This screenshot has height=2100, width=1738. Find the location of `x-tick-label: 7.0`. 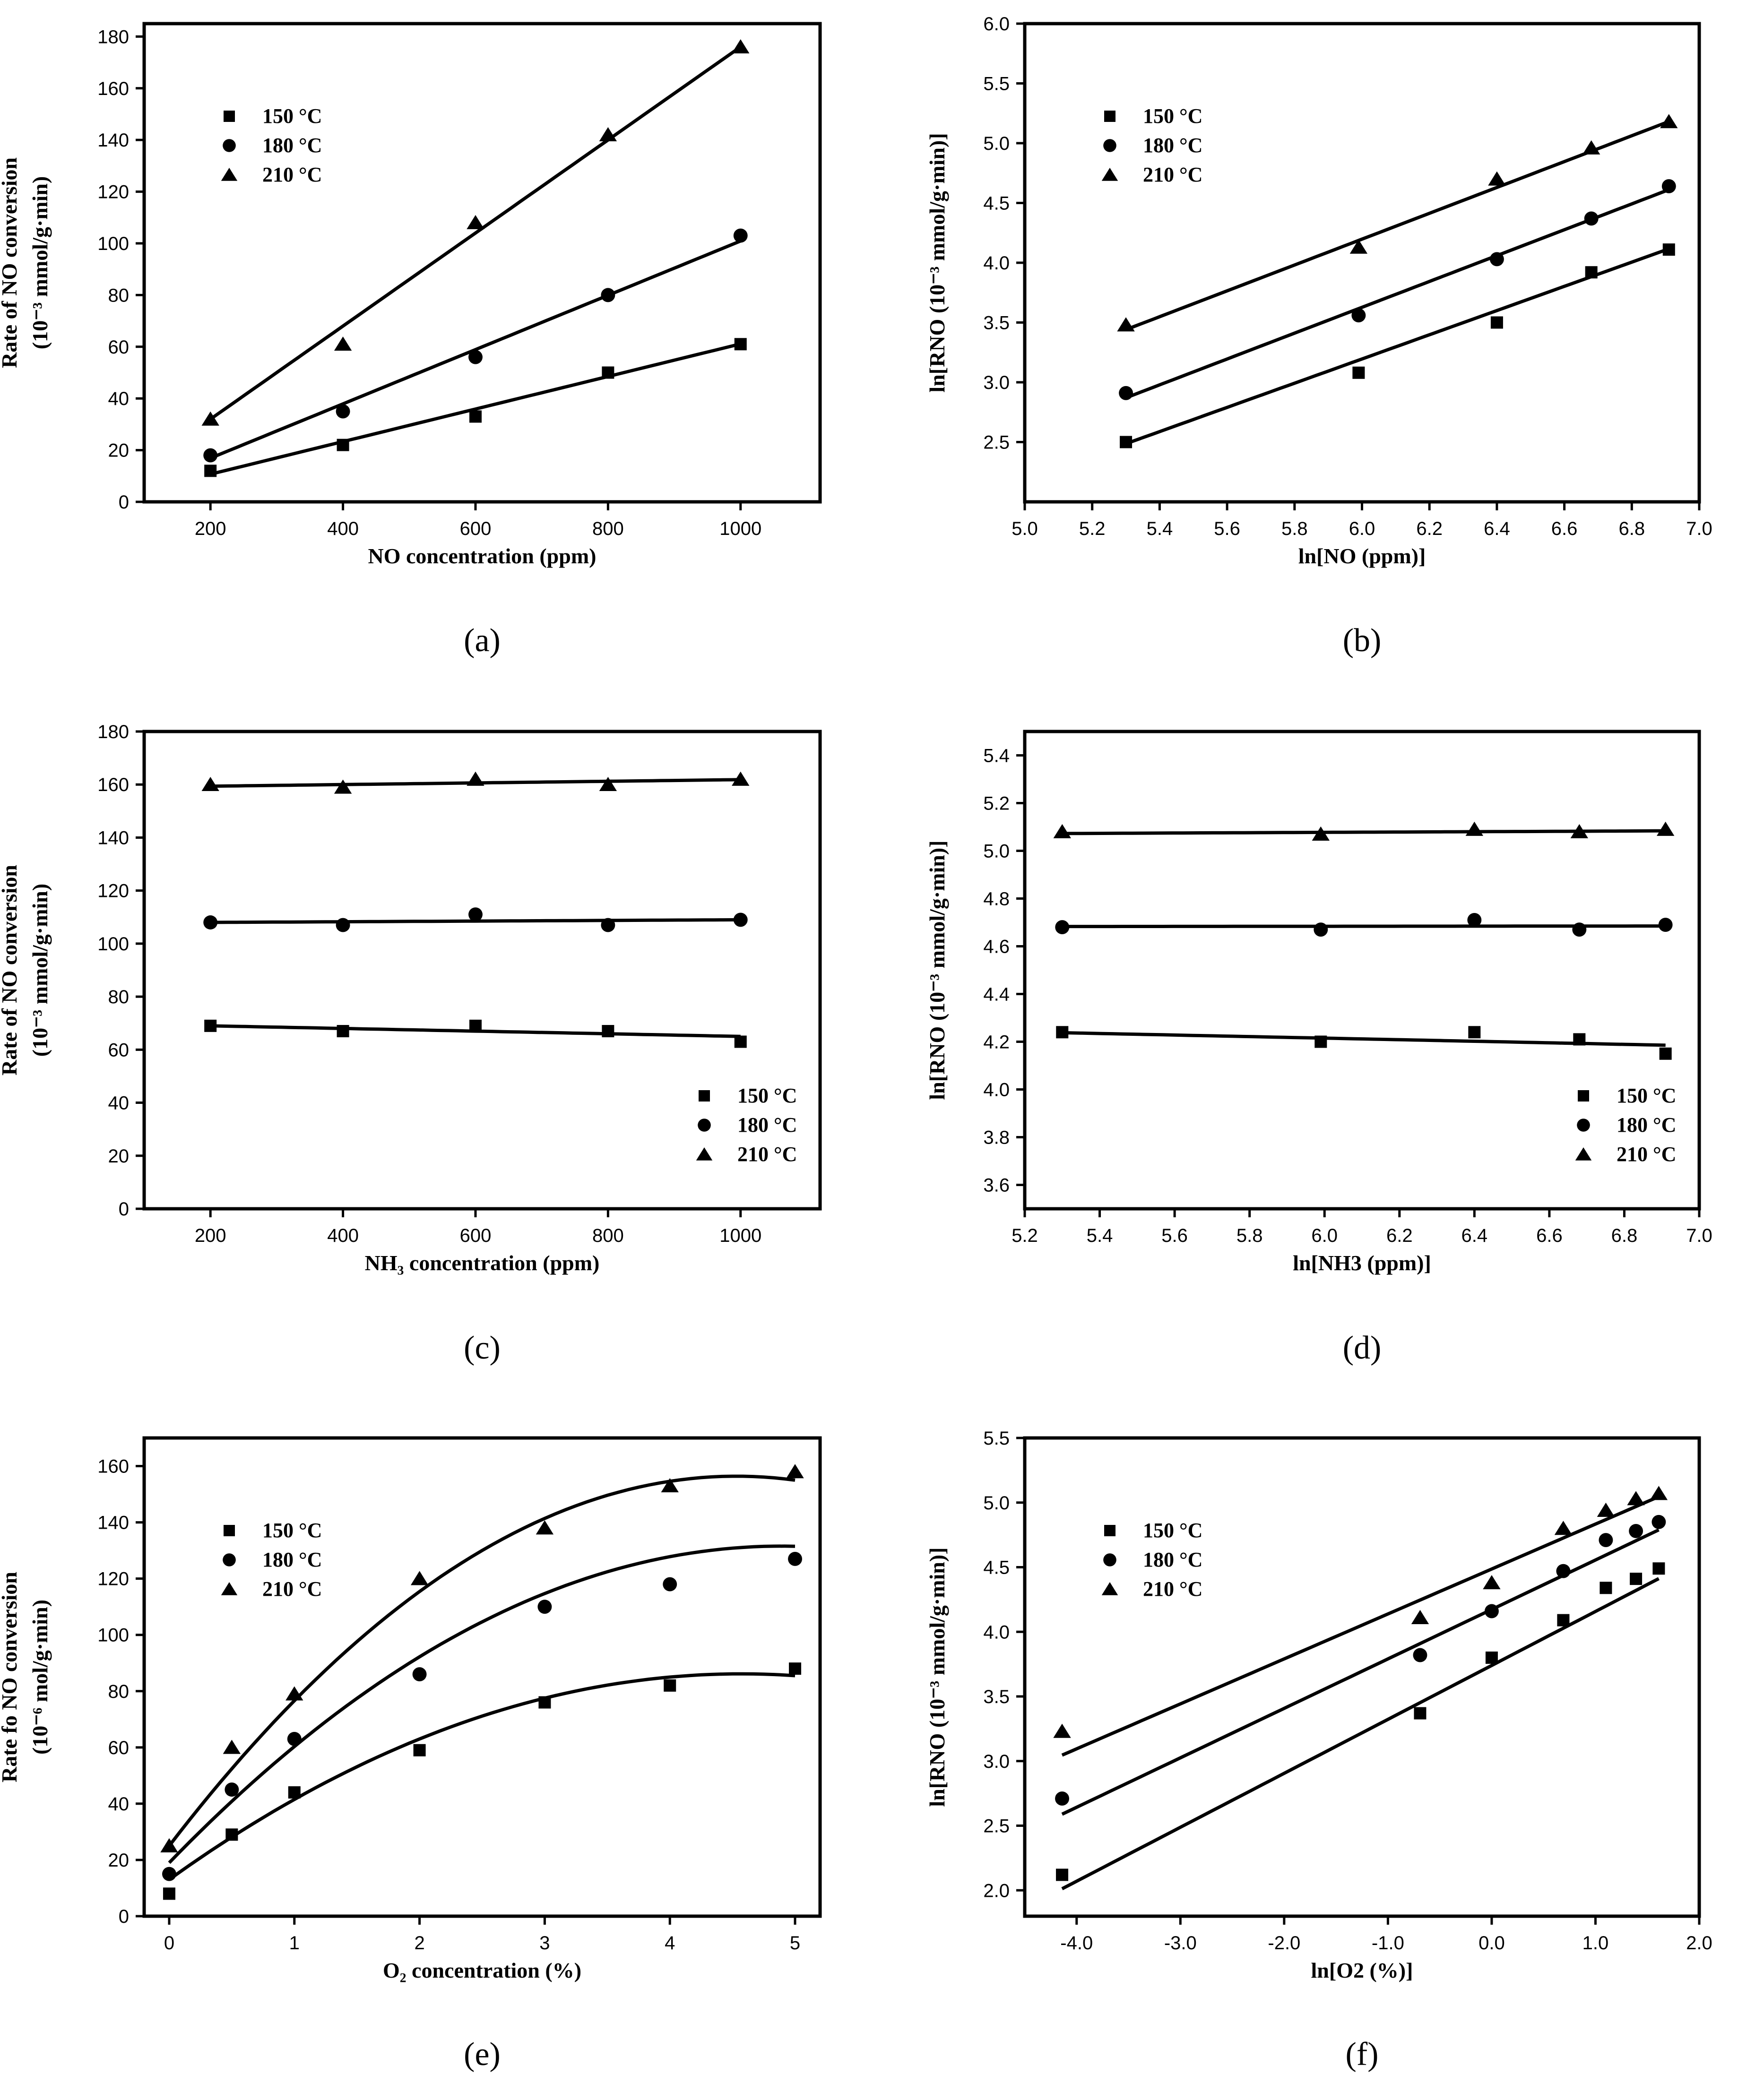

x-tick-label: 7.0 is located at coordinates (1699, 528).